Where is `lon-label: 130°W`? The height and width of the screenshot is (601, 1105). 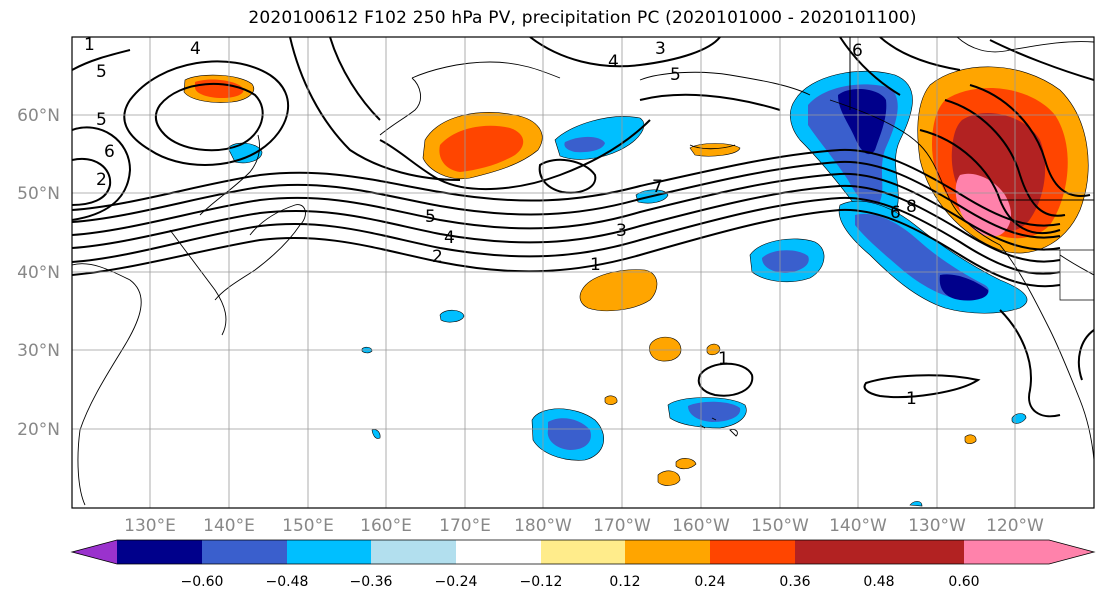 lon-label: 130°W is located at coordinates (937, 526).